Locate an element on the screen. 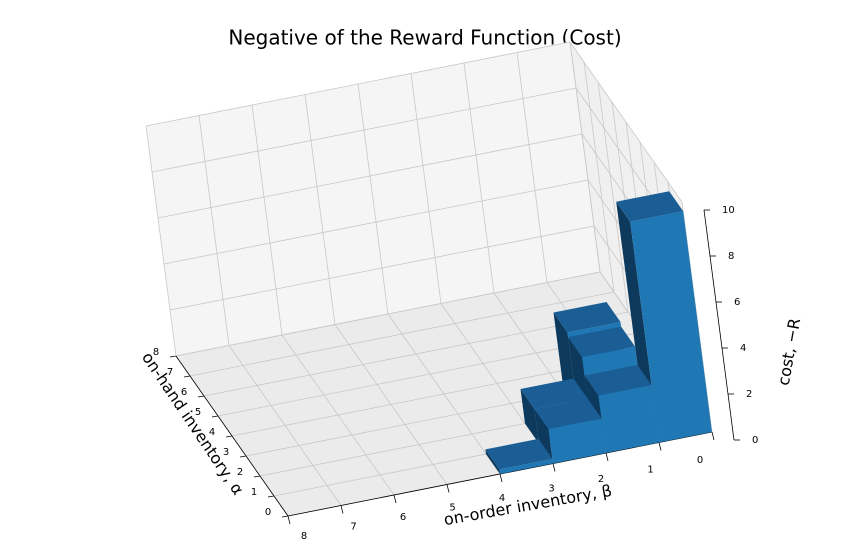 This screenshot has width=851, height=558. z-tick-label: 6 is located at coordinates (737, 302).